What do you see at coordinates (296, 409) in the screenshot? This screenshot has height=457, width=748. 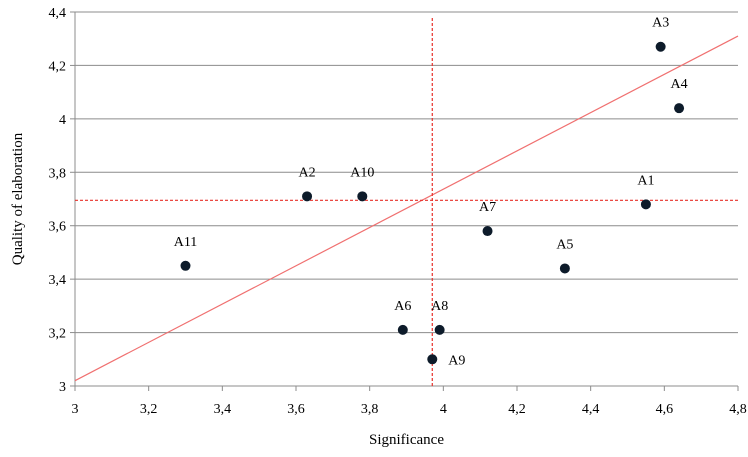 I see `x-tick-label: 3,6` at bounding box center [296, 409].